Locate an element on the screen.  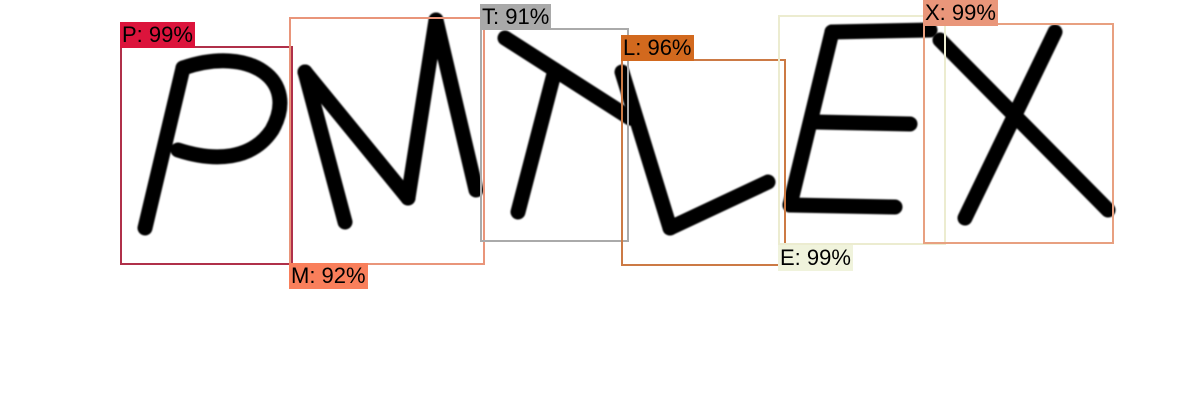
detection-box-l is located at coordinates (703, 162).